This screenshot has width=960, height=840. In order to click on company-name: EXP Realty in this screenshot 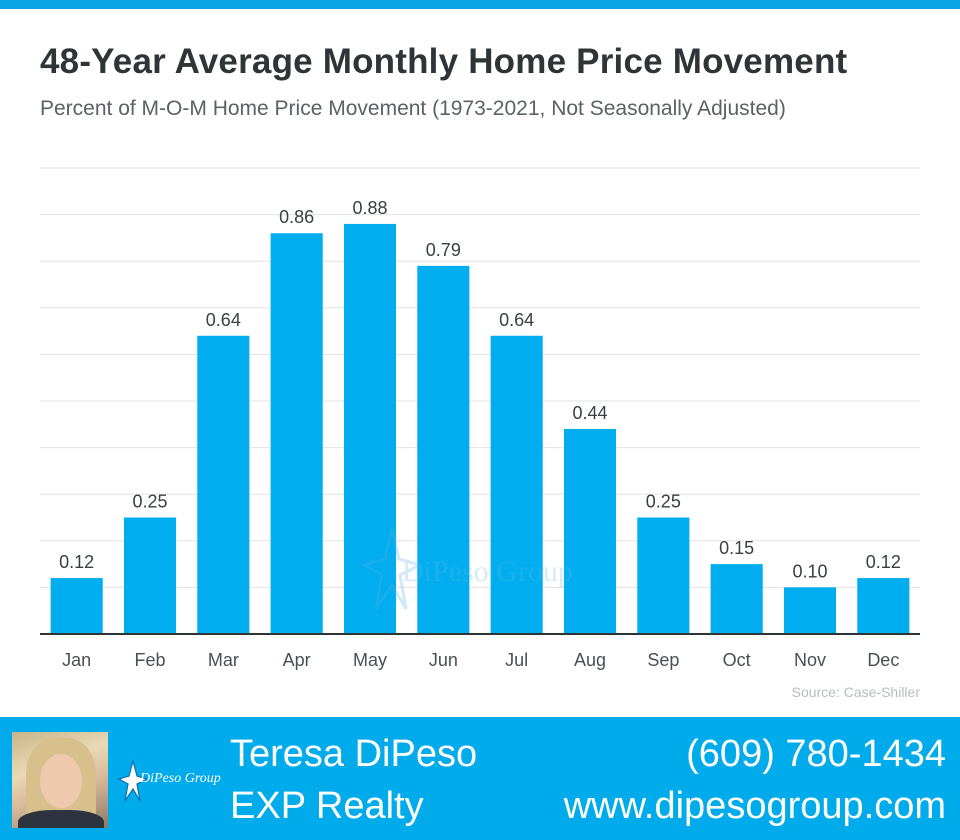, I will do `click(327, 806)`.